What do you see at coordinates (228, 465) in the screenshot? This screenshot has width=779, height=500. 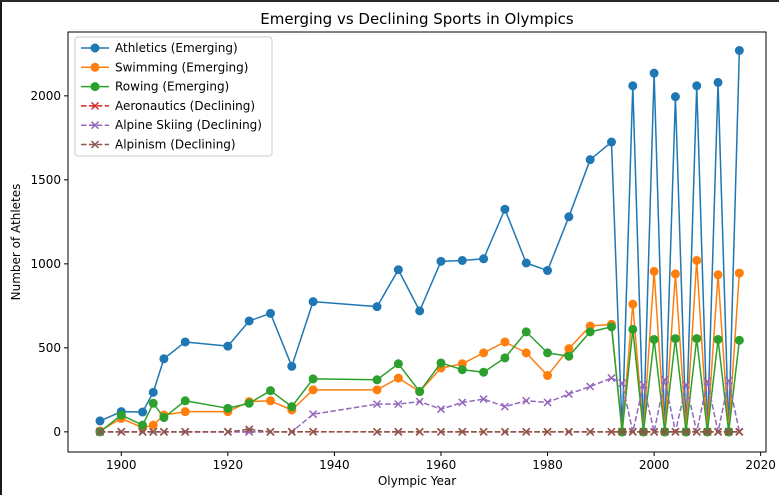 I see `x-tick-label: 1920` at bounding box center [228, 465].